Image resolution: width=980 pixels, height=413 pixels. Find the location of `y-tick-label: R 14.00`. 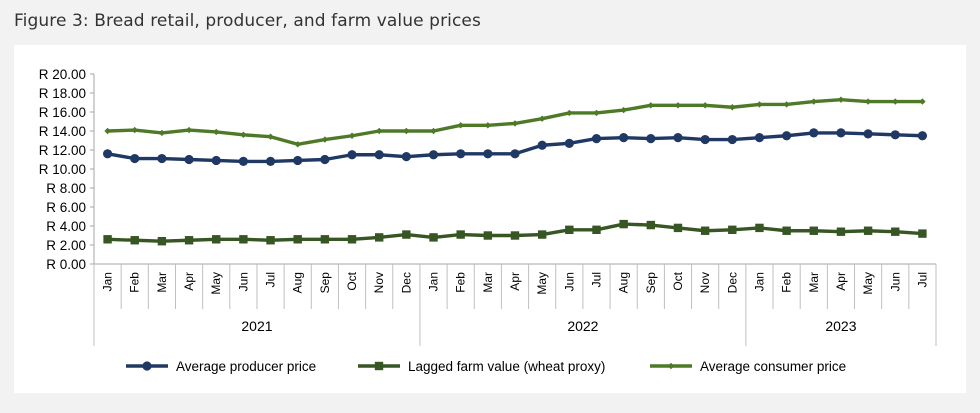

y-tick-label: R 14.00 is located at coordinates (62, 131).